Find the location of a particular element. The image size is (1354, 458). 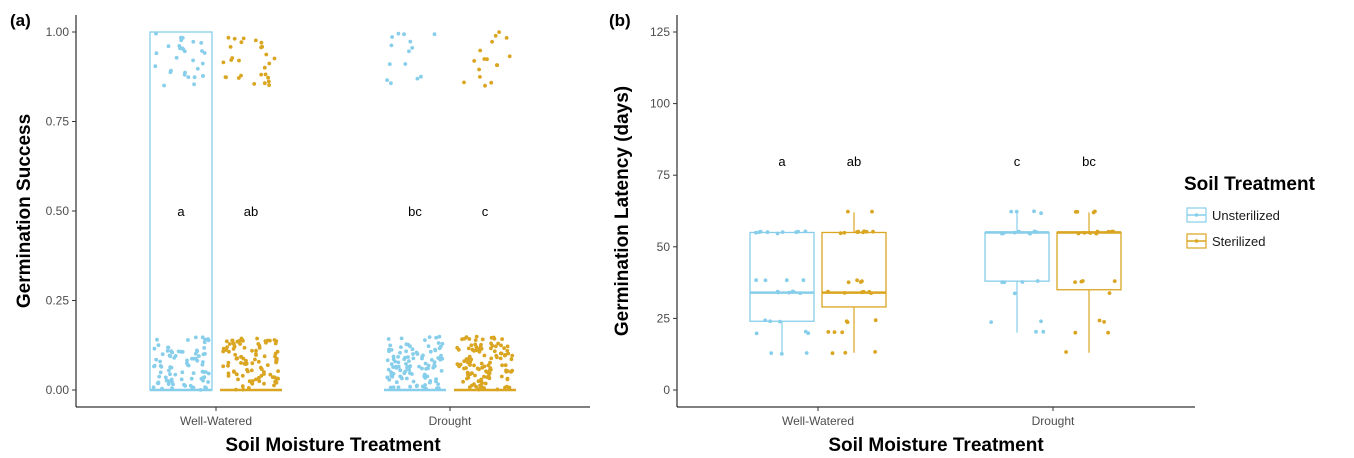

panel-b-significance-letter: c is located at coordinates (1017, 161).